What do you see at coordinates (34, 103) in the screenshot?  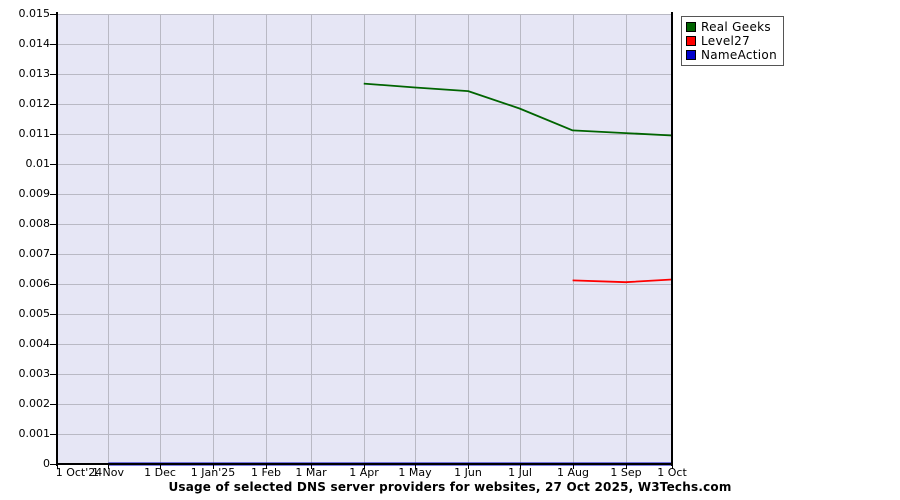 I see `y-axis-tick-label: 0.012` at bounding box center [34, 103].